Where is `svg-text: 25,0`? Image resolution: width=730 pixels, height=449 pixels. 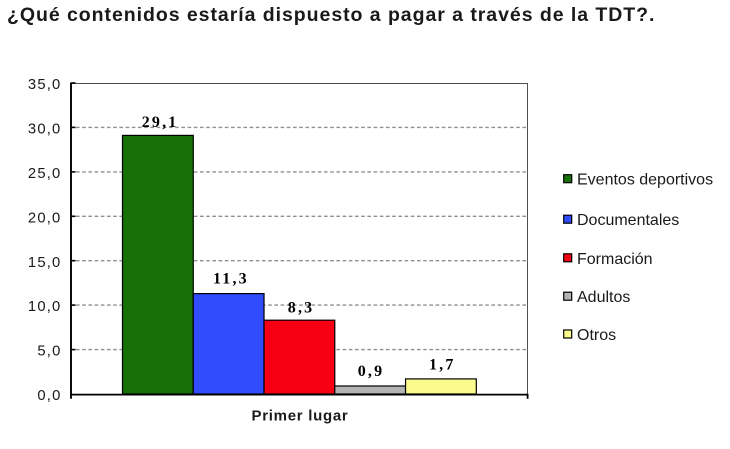
svg-text: 25,0 is located at coordinates (45, 174).